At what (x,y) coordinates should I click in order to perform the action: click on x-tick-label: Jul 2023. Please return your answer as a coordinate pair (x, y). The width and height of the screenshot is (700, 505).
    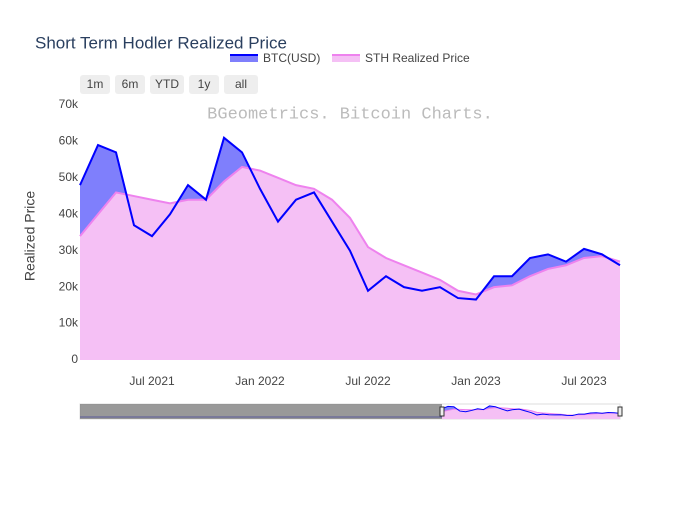
    Looking at the image, I should click on (584, 381).